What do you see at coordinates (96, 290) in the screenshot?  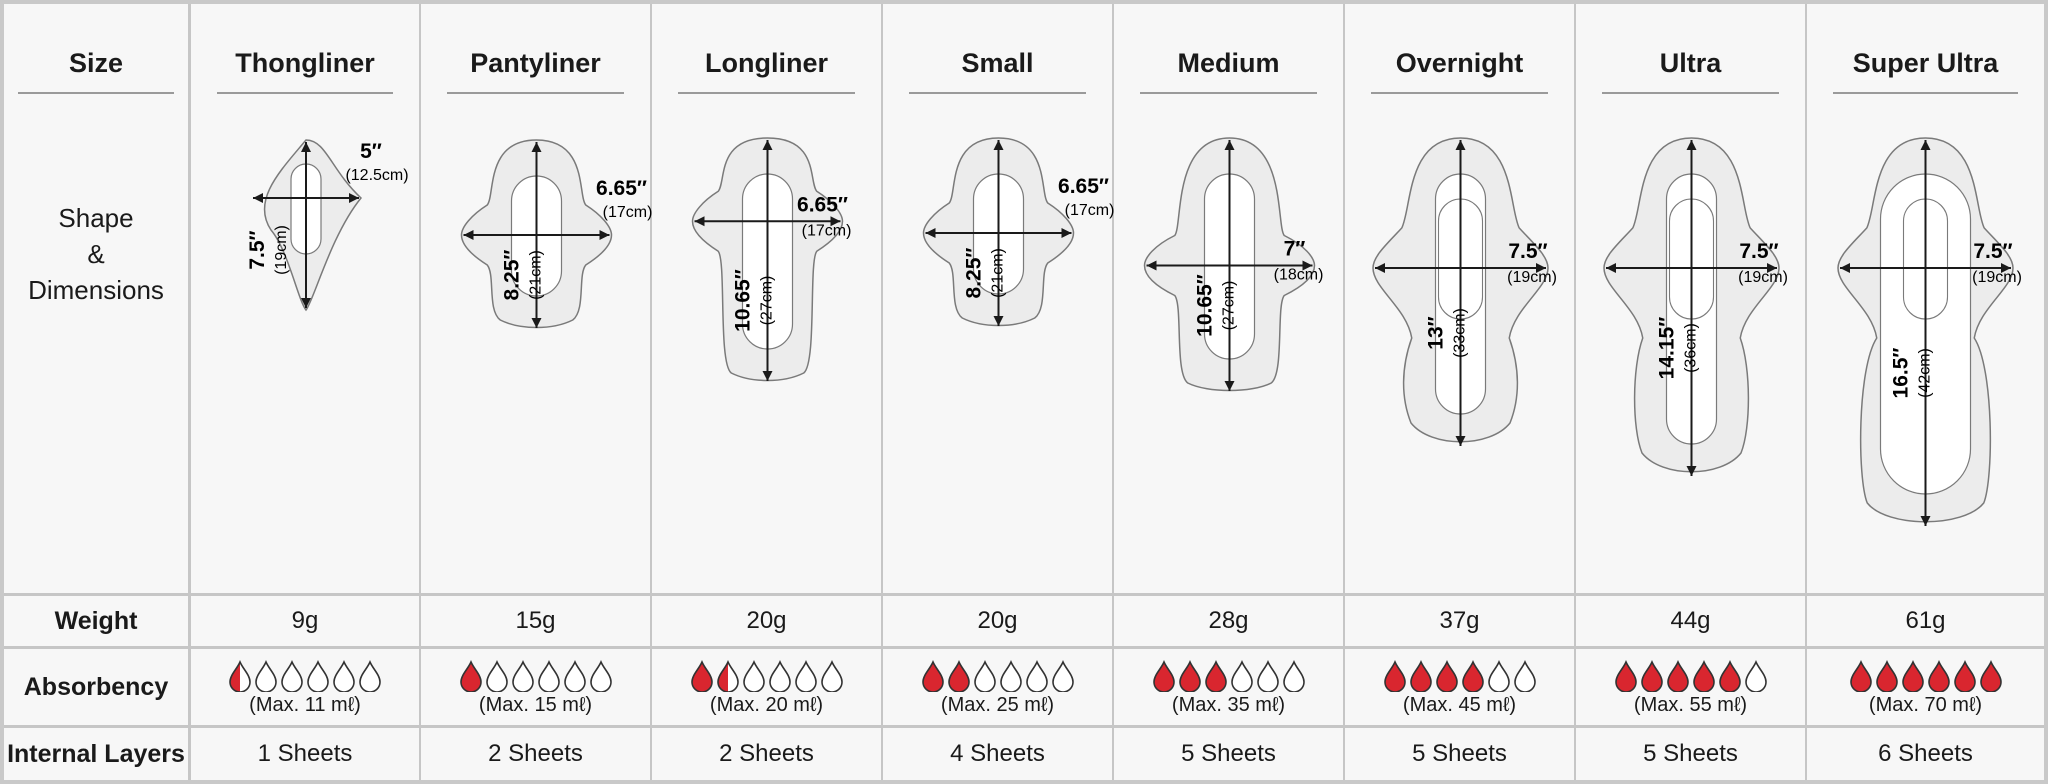 I see `shape-label-line3: Dimensions` at bounding box center [96, 290].